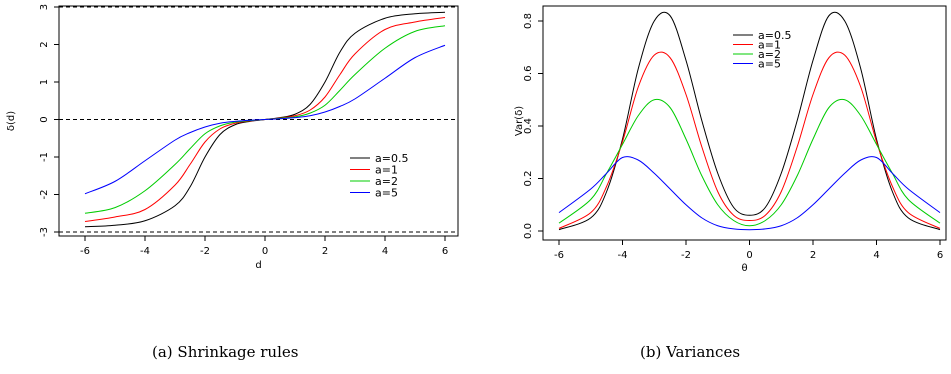  Describe the element at coordinates (44, 232) in the screenshot. I see `y-tick-label: -3` at that location.